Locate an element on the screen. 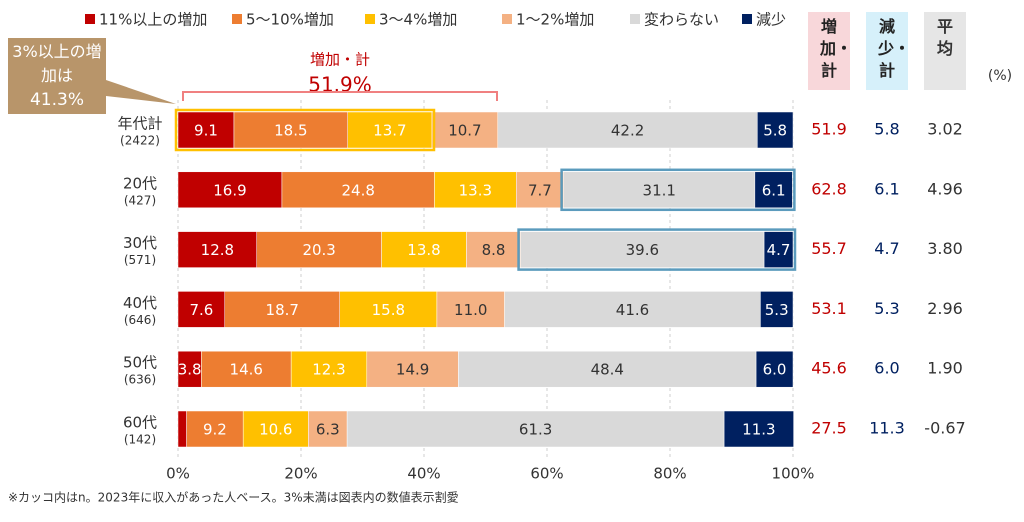 The height and width of the screenshot is (522, 1024). table-header: 減少・計 is located at coordinates (888, 51).